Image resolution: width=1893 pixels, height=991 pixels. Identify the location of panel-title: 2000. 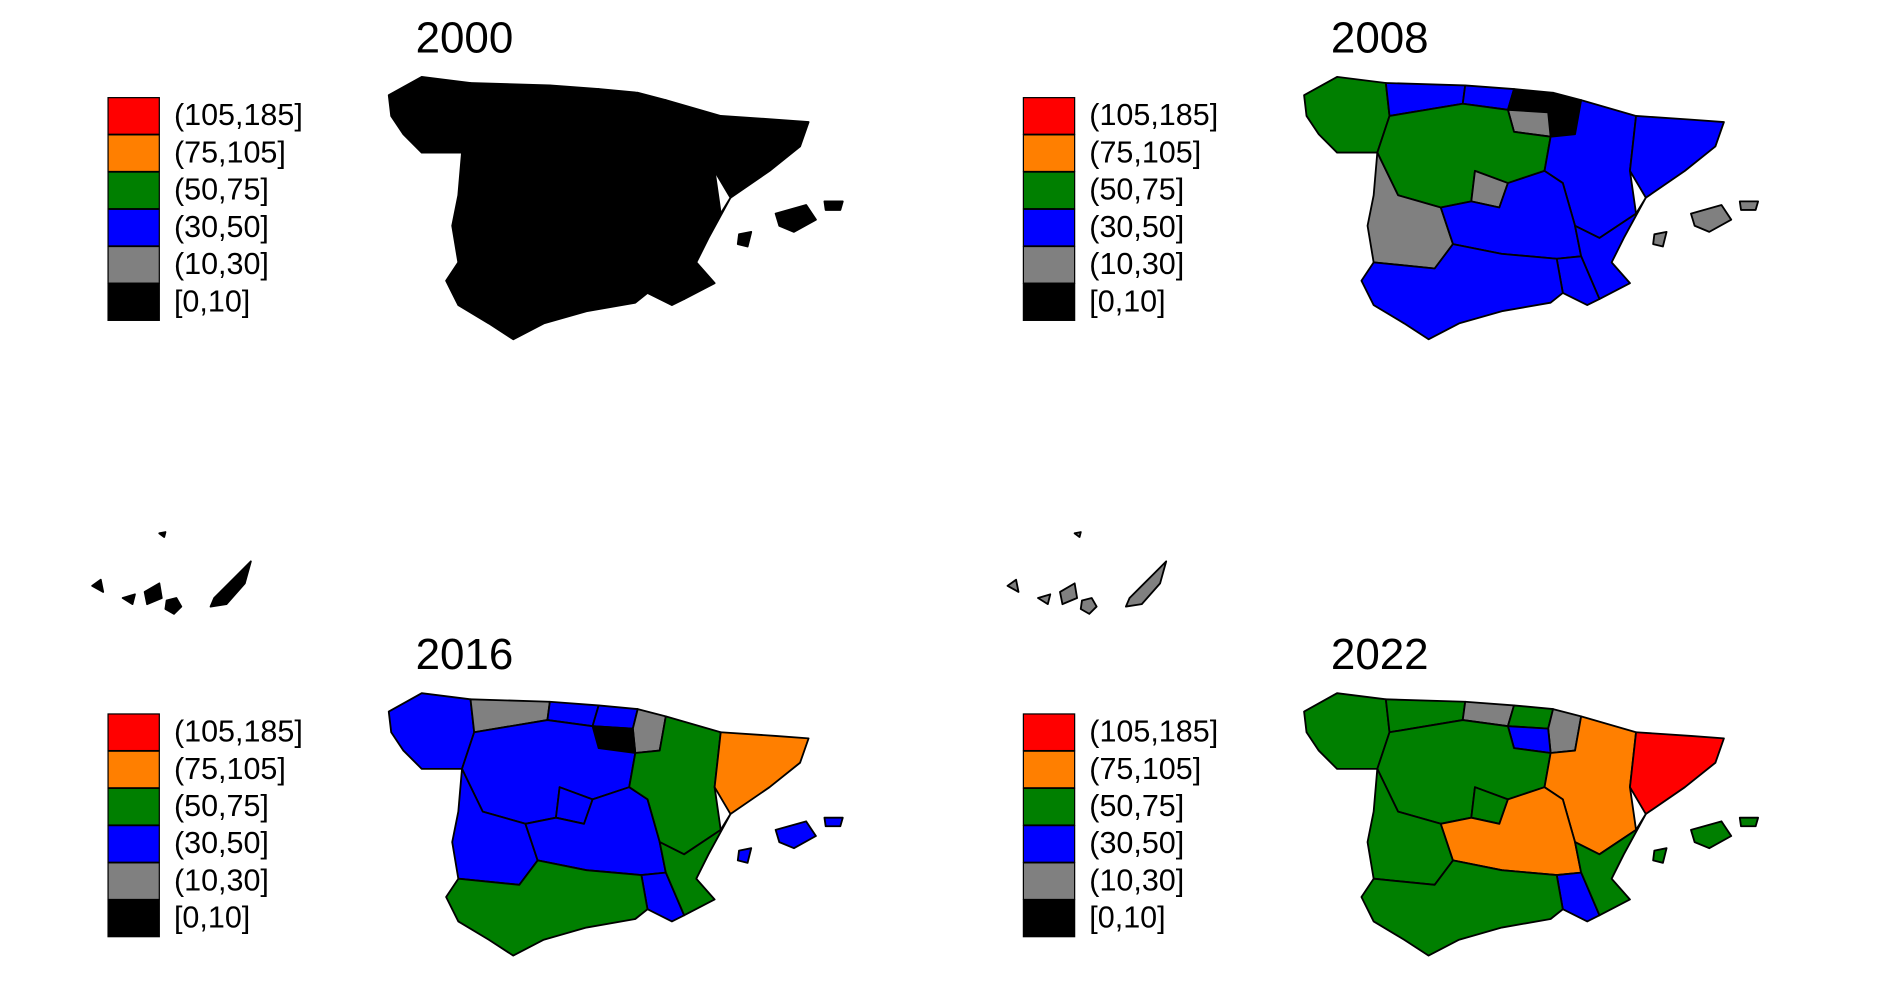
(465, 37).